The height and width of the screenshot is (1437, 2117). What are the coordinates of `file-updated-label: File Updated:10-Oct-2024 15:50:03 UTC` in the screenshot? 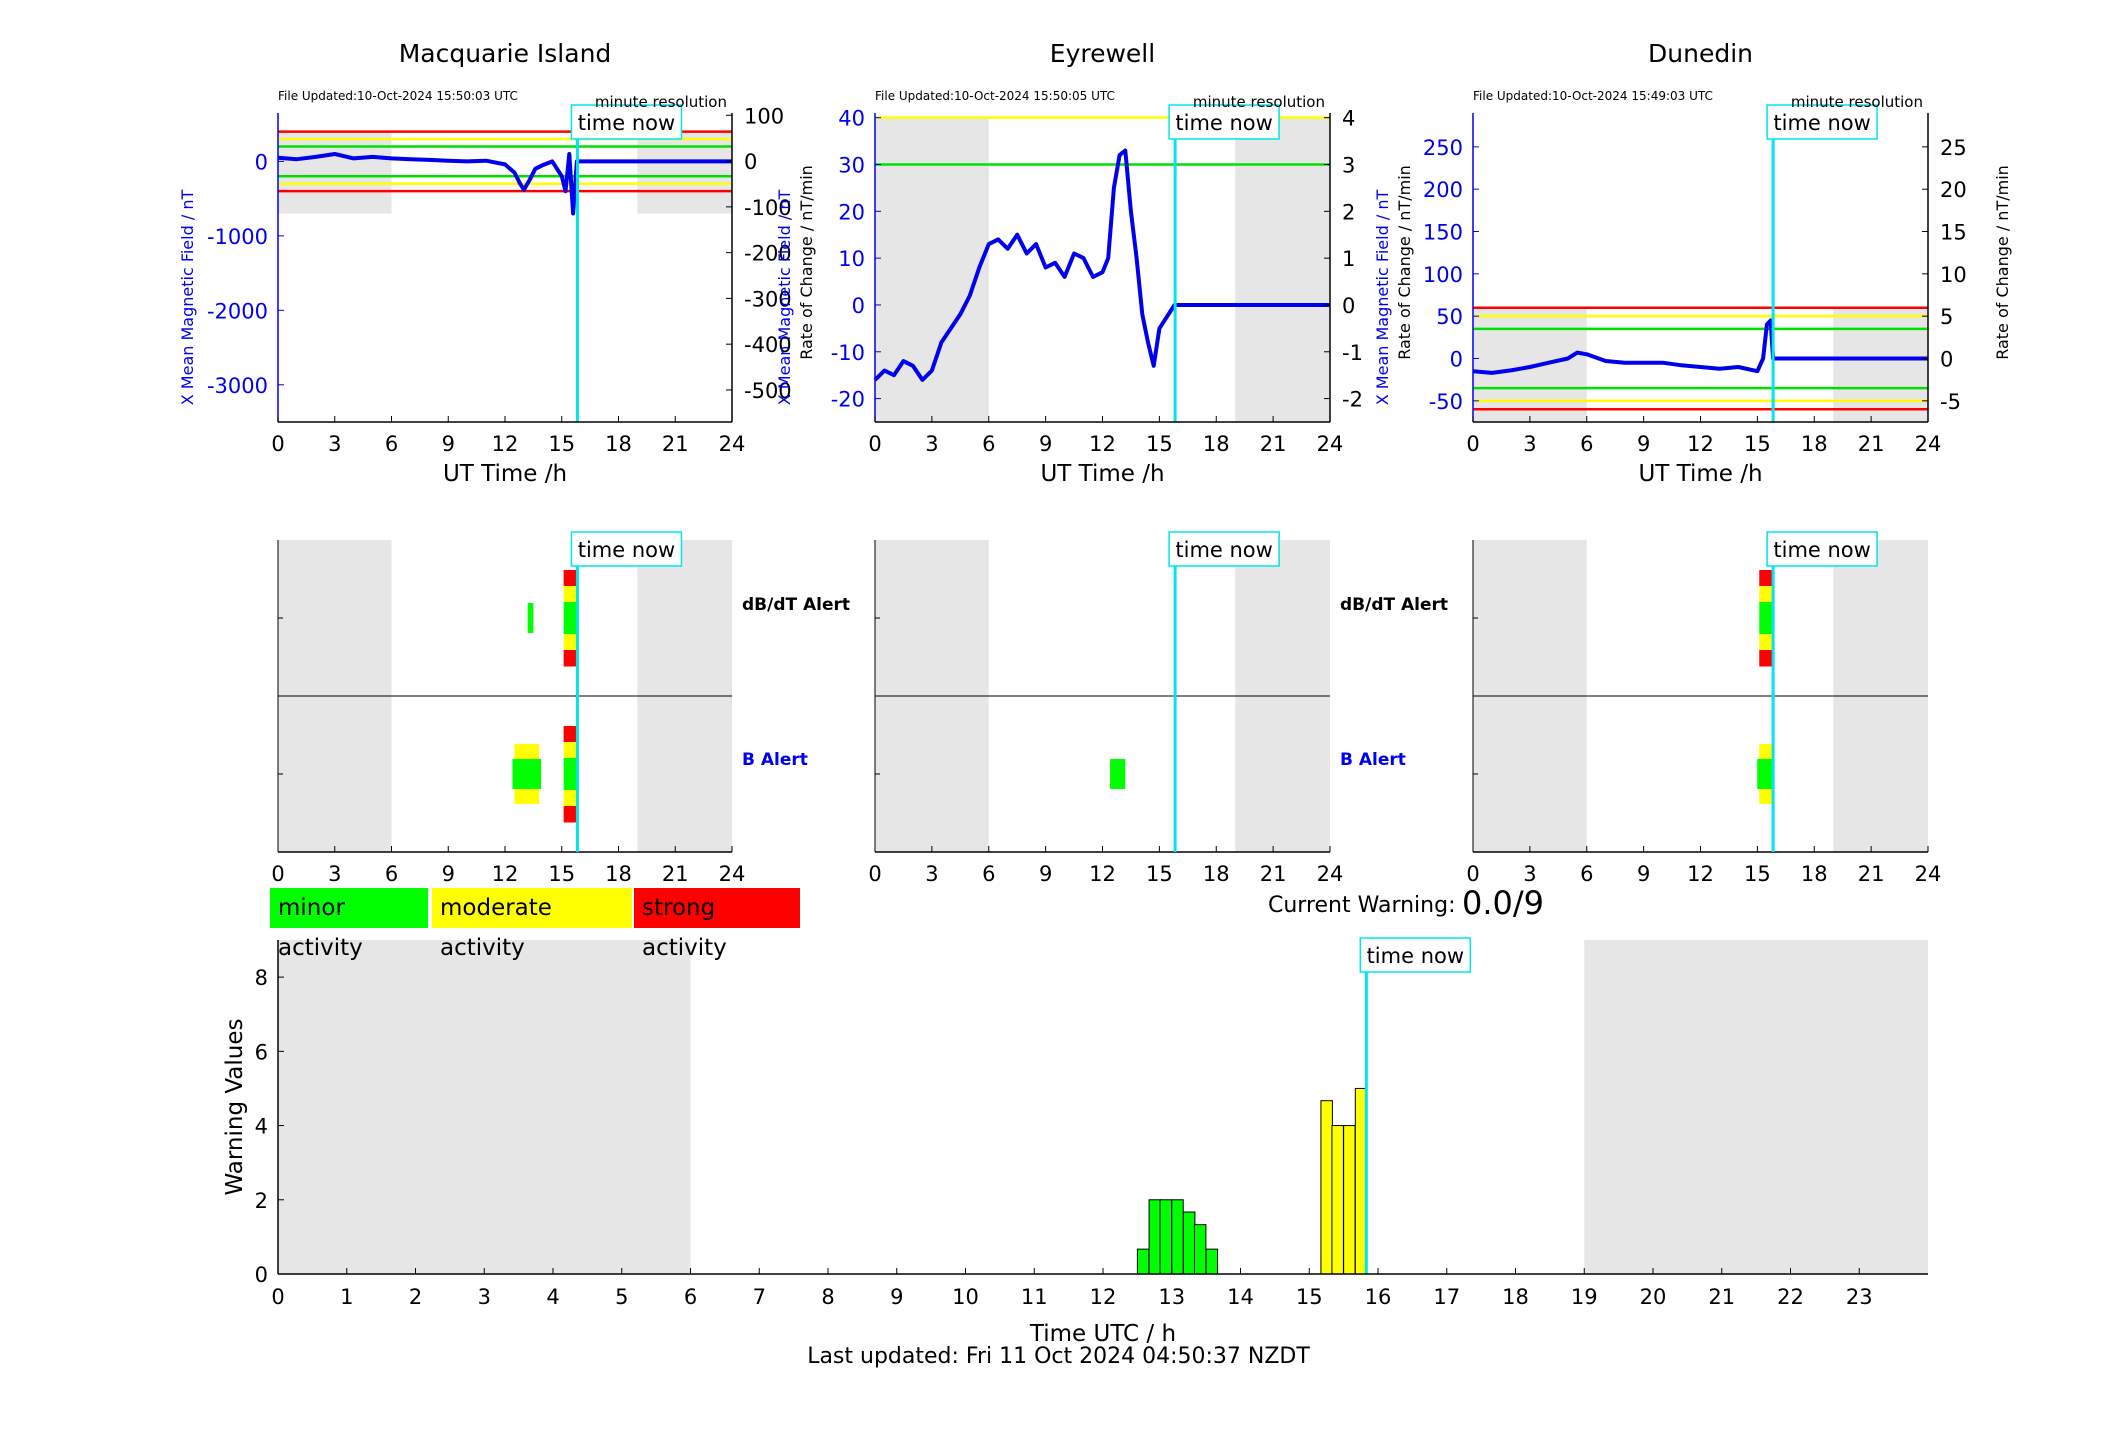 It's located at (398, 96).